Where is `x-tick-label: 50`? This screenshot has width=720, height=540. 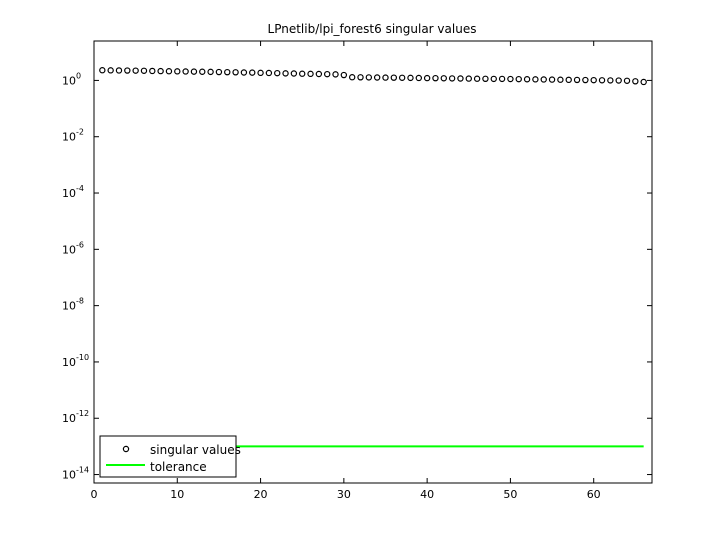
x-tick-label: 50 is located at coordinates (510, 494).